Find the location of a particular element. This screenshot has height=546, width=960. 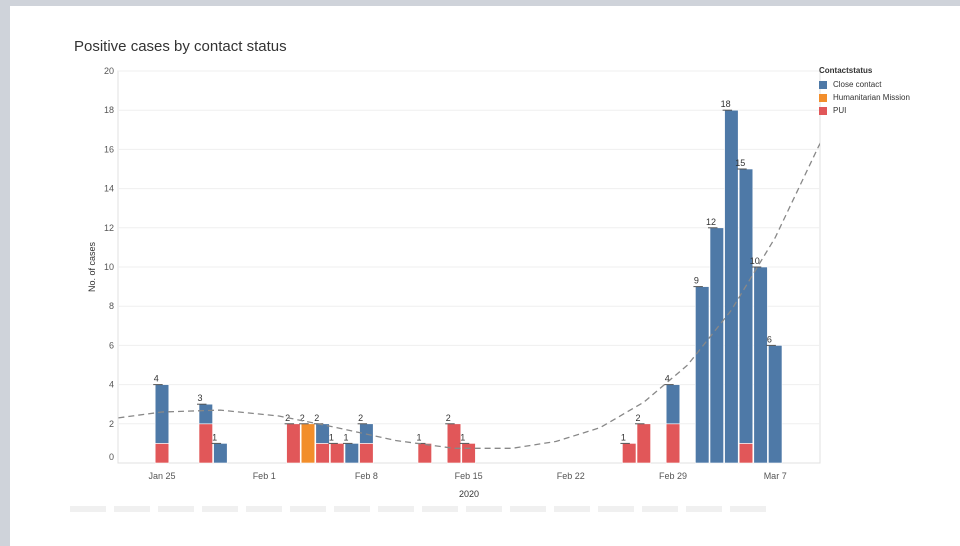

bar-mar-6-close-contact is located at coordinates (760, 365).